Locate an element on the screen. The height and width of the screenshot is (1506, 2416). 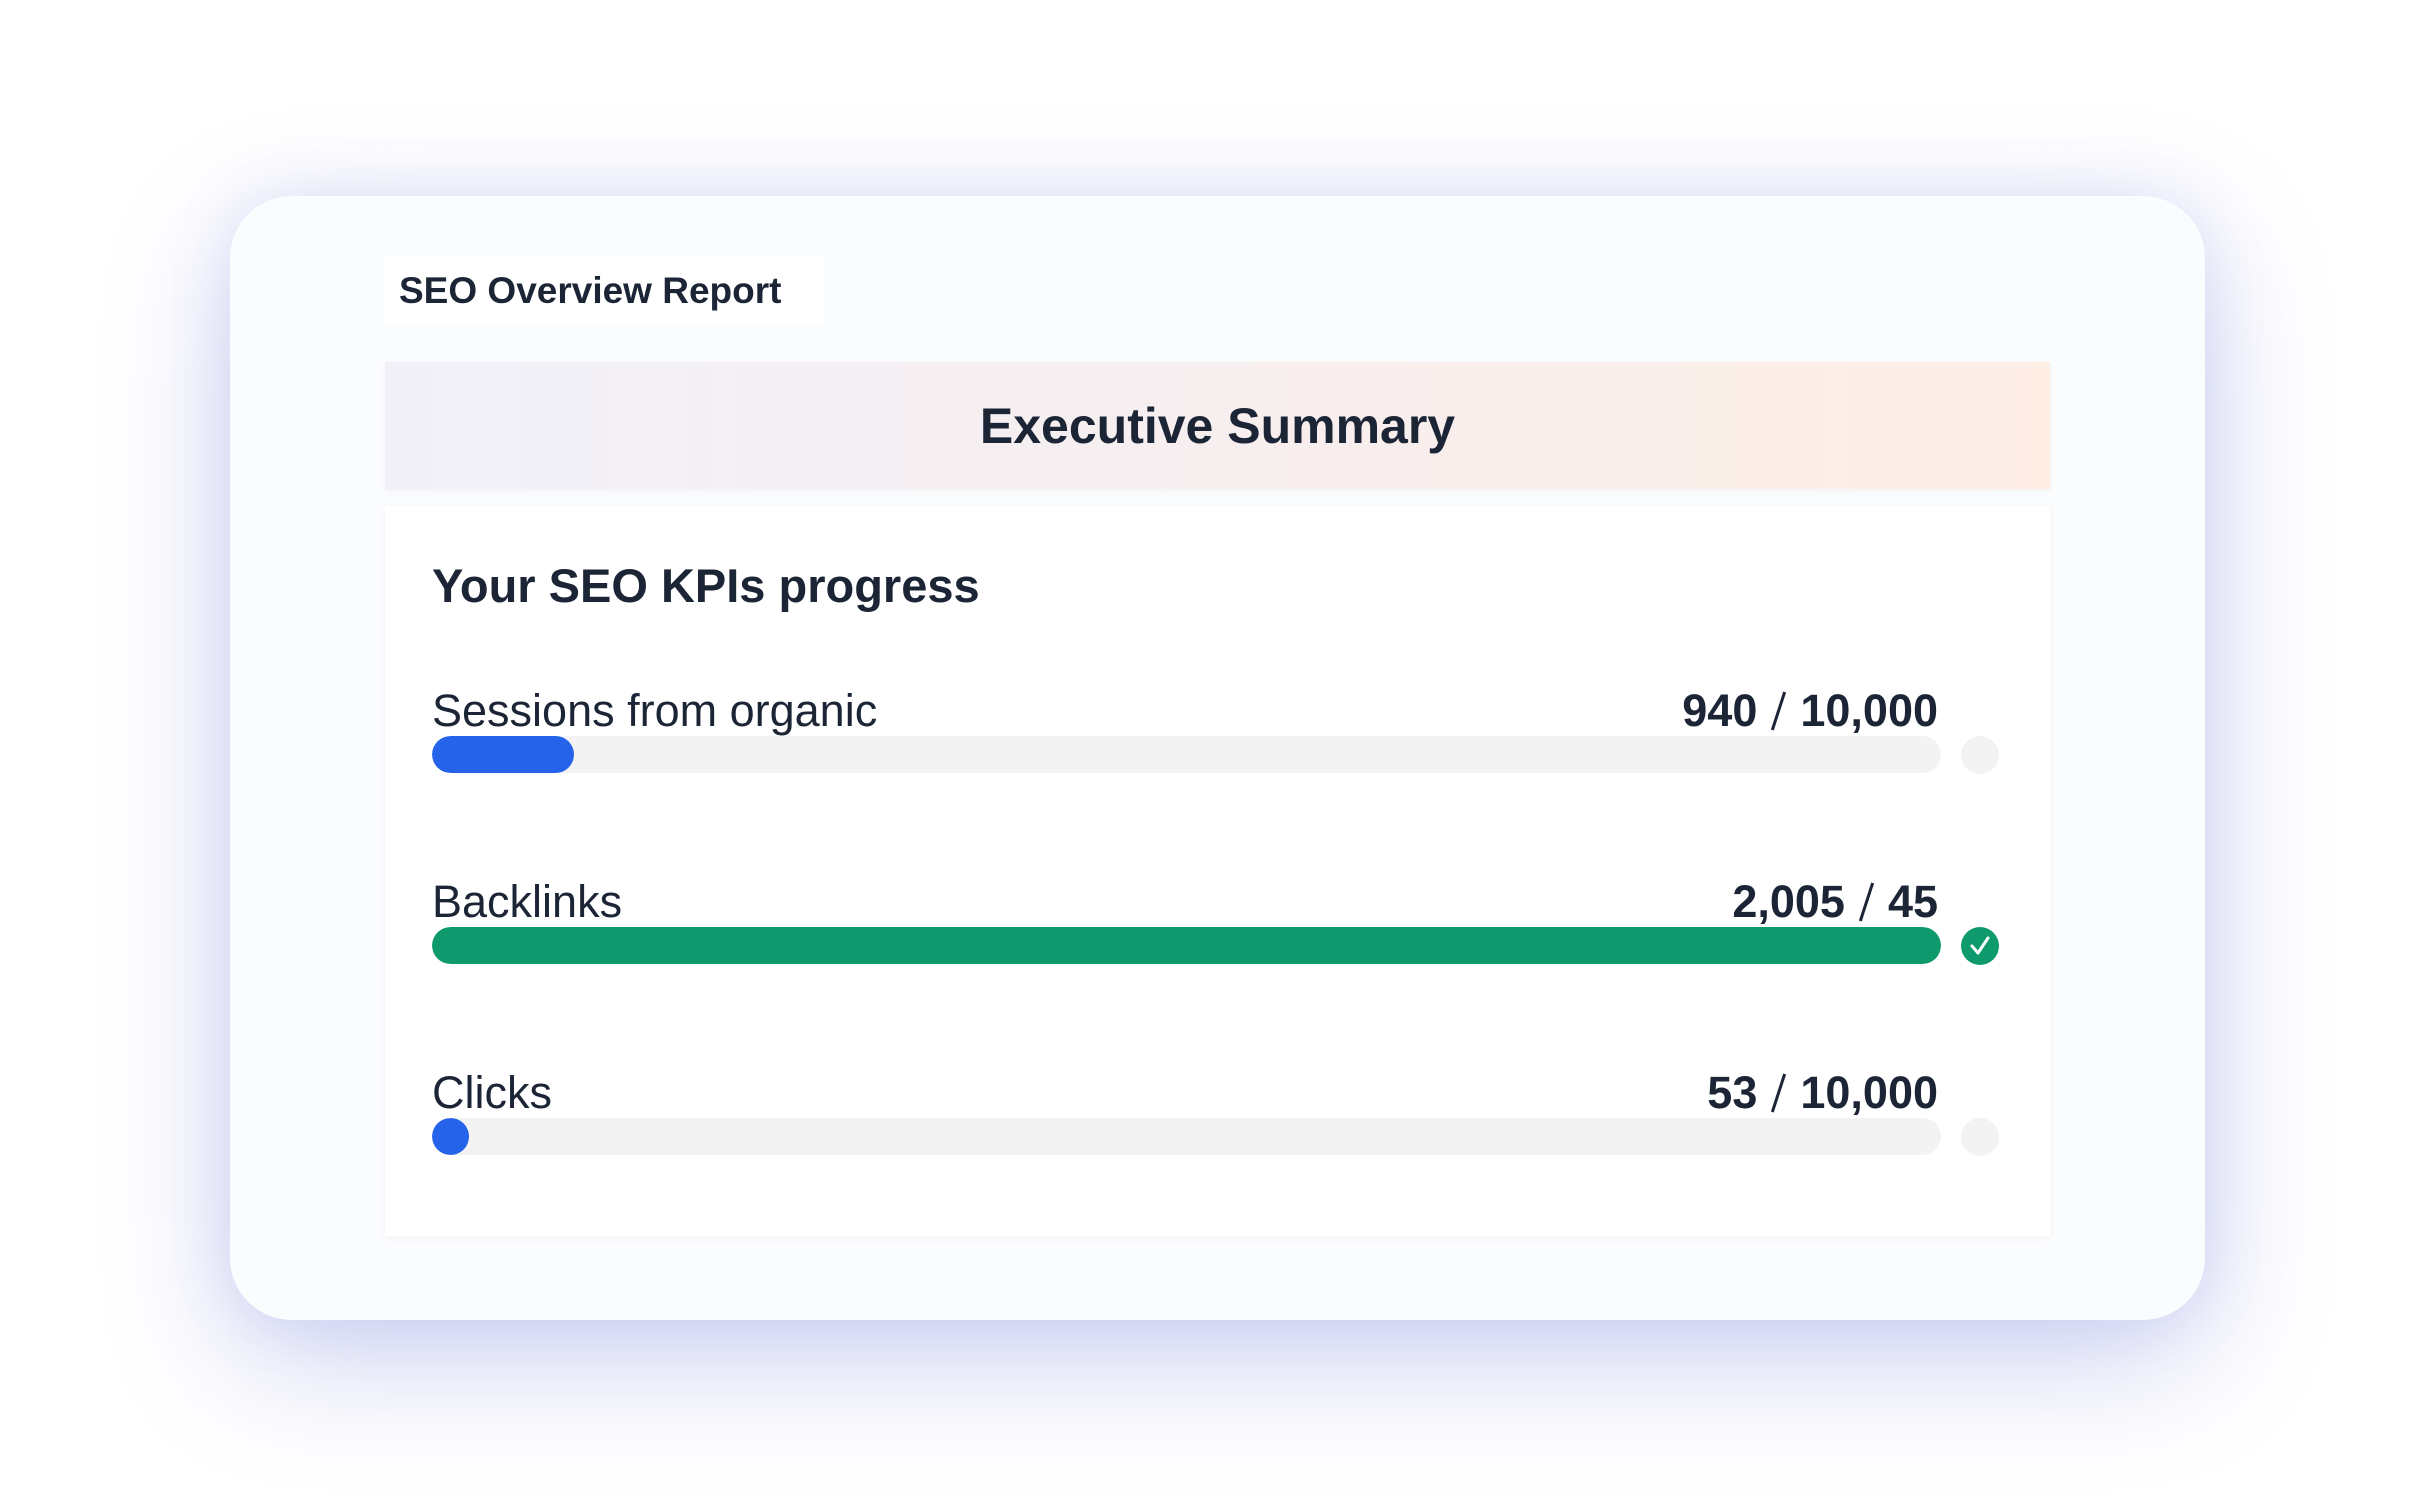
kpi-label: Sessions from organic is located at coordinates (655, 710).